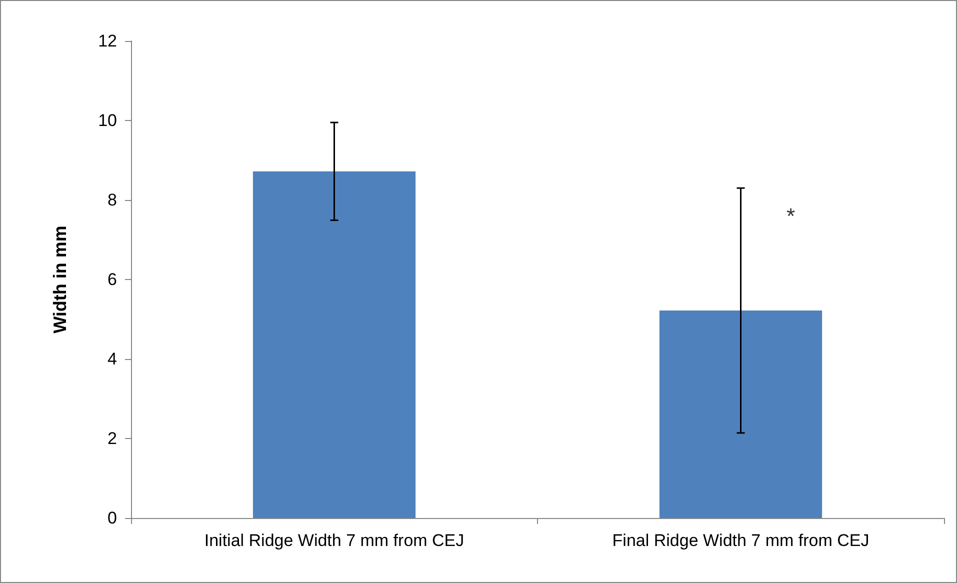 Image resolution: width=957 pixels, height=583 pixels. I want to click on y-tick-label: 10, so click(107, 120).